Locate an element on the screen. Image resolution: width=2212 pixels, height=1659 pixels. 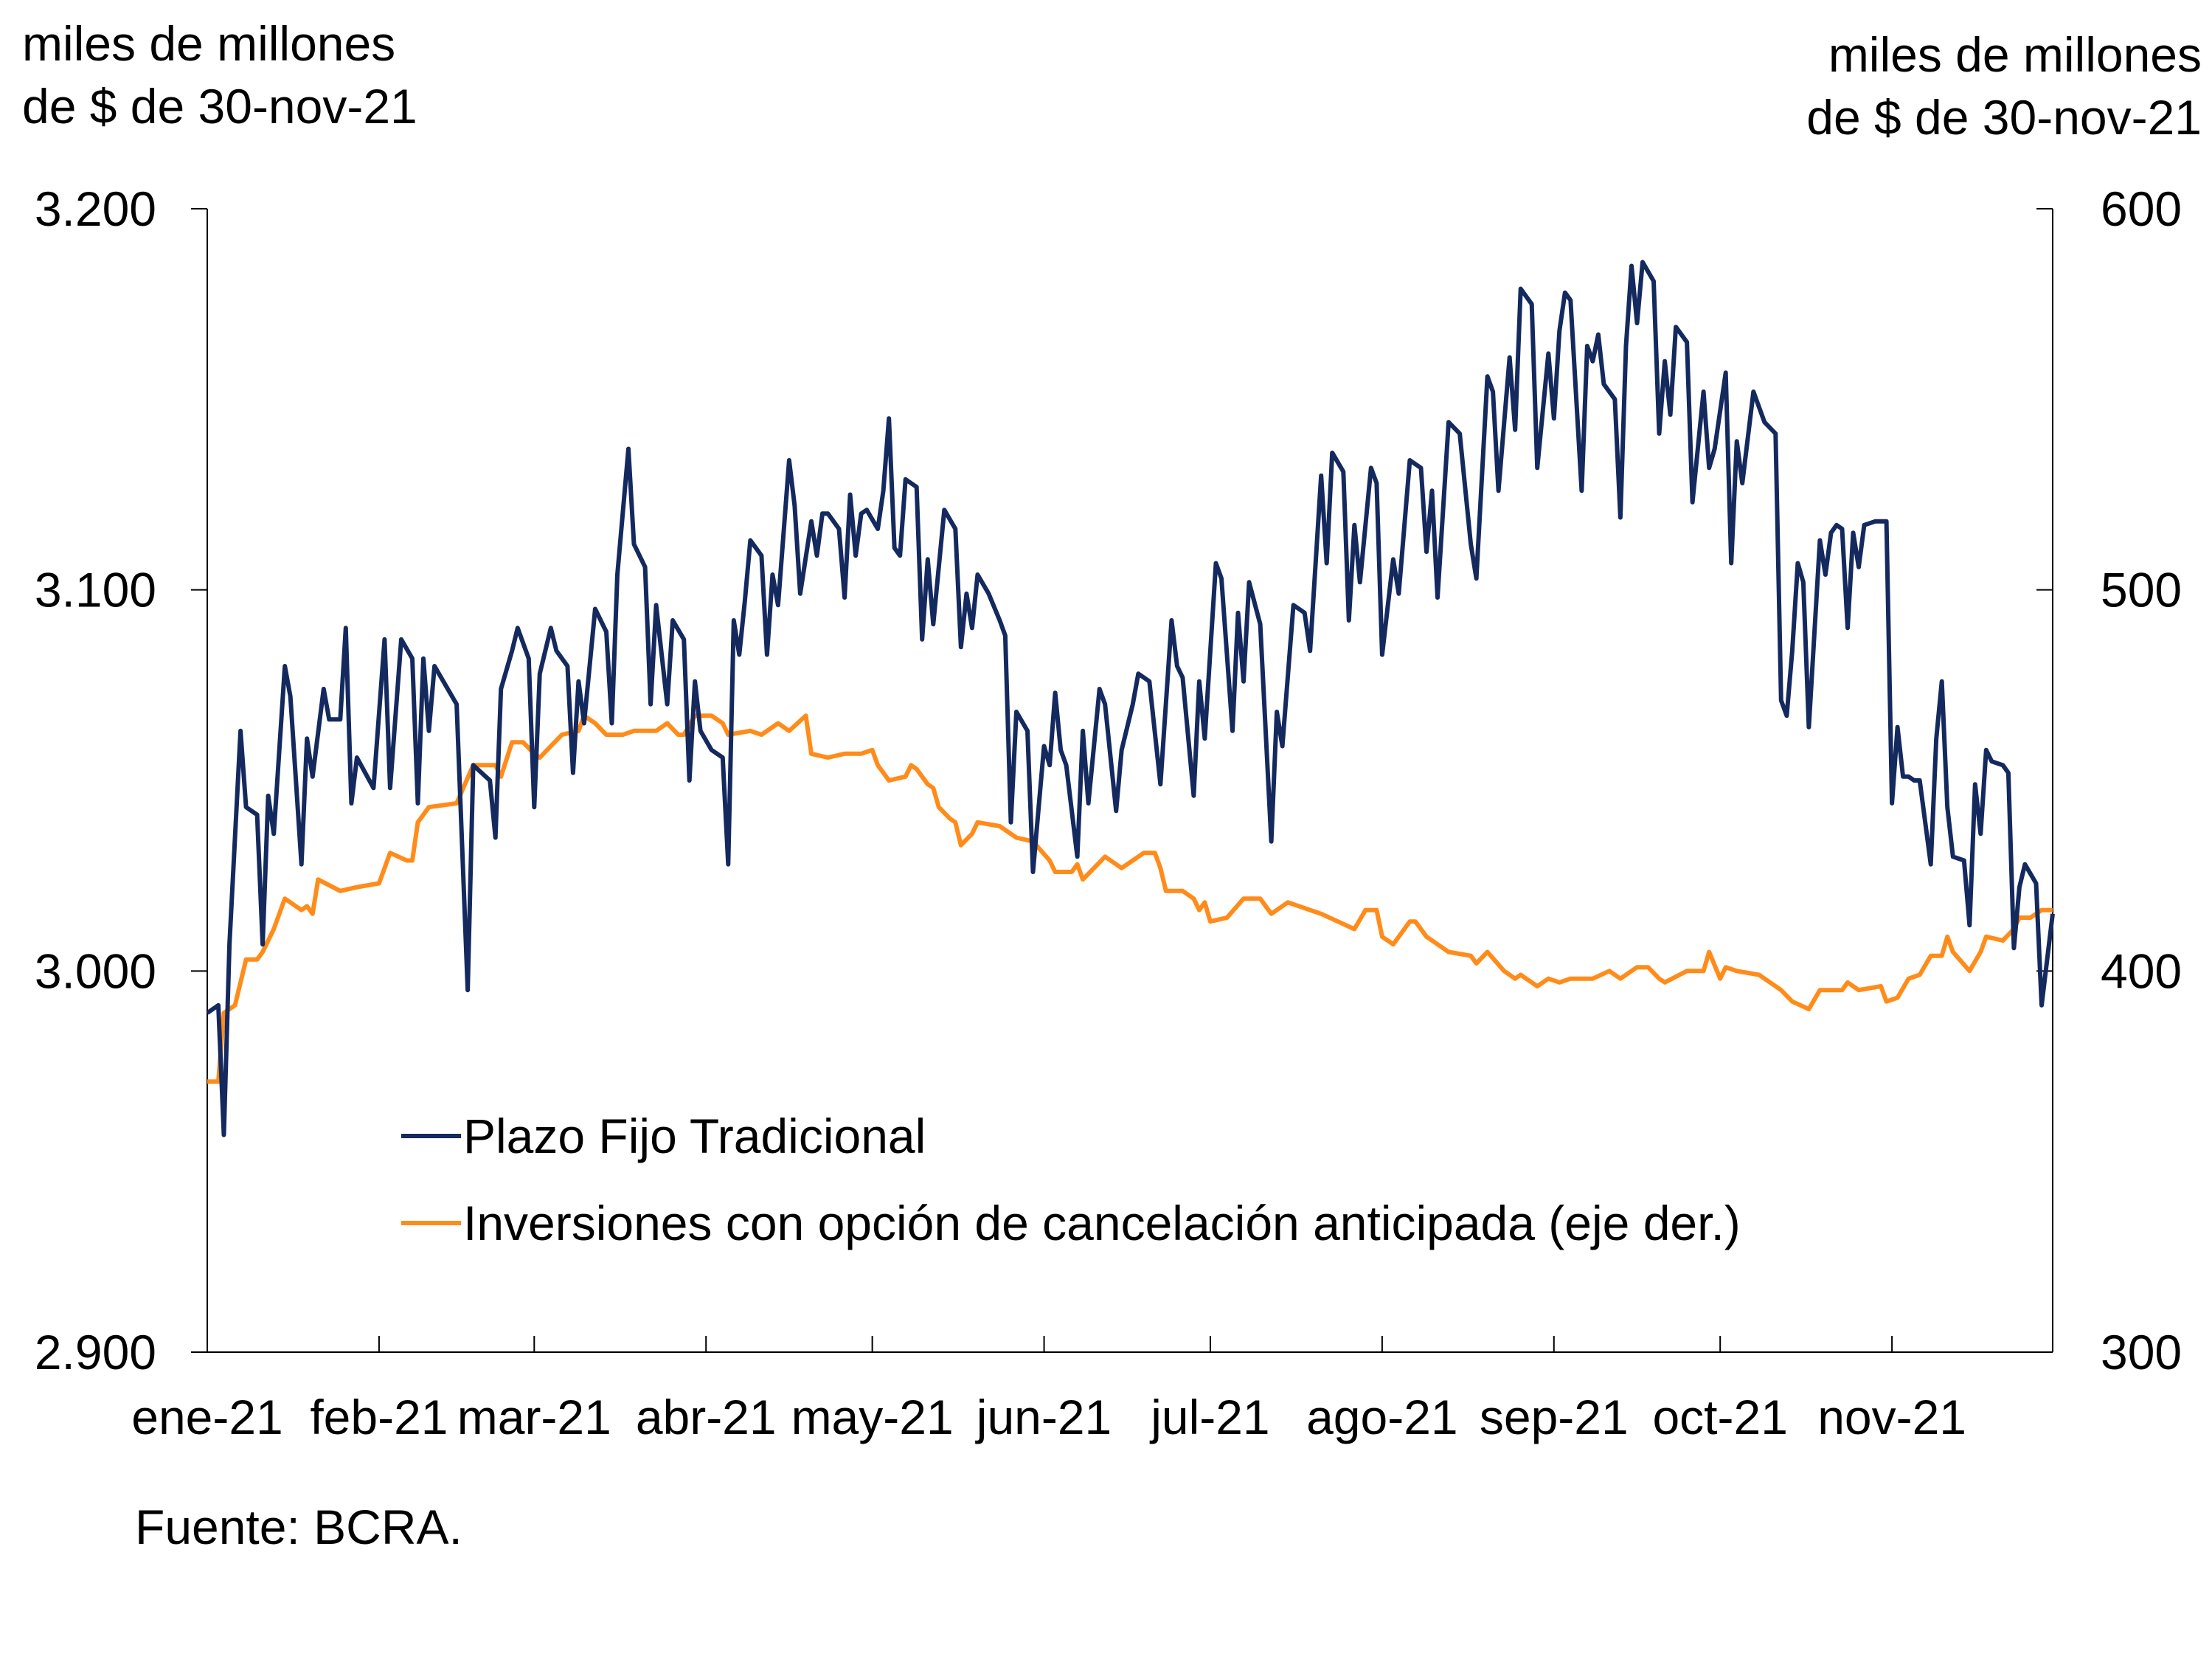
right-tick-label: 400 is located at coordinates (2142, 970).